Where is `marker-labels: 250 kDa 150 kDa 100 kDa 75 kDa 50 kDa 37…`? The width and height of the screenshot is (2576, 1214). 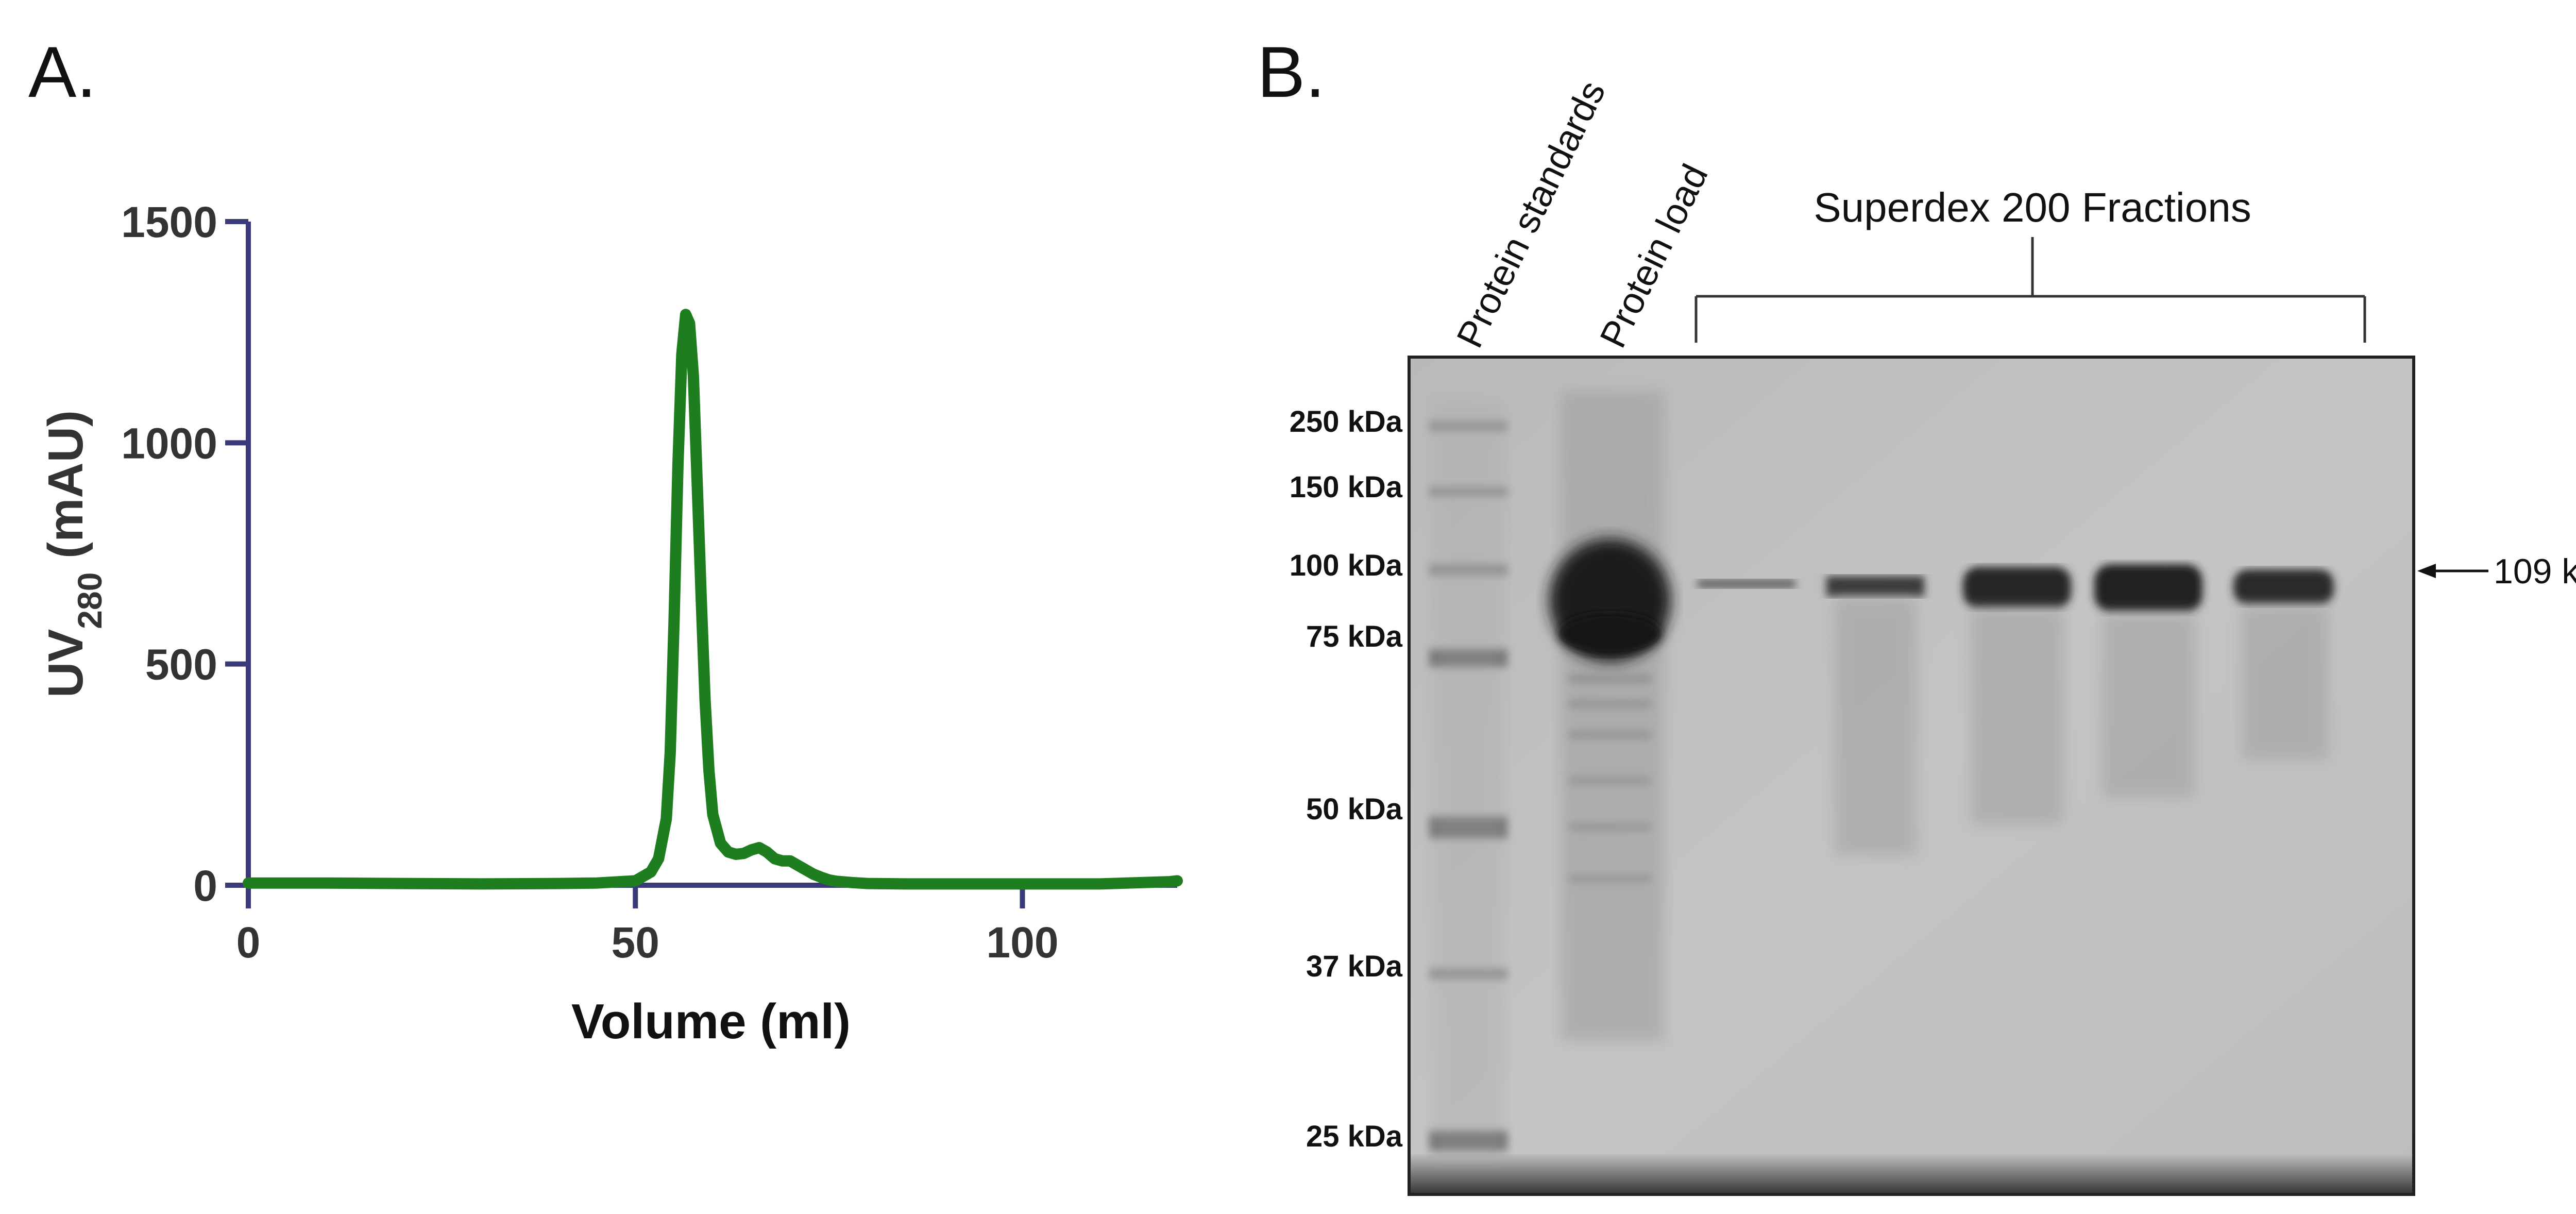 marker-labels: 250 kDa 150 kDa 100 kDa 75 kDa 50 kDa 37… is located at coordinates (1346, 779).